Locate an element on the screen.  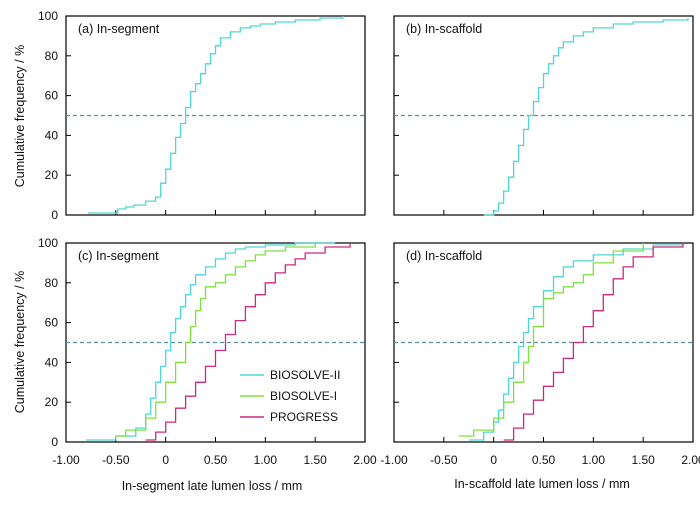
legend-label: PROGRESS is located at coordinates (304, 417).